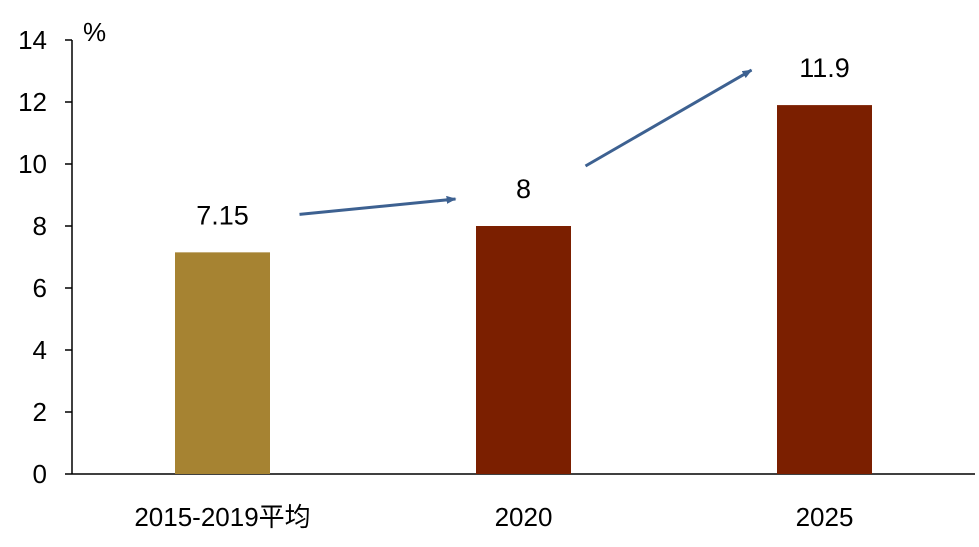 The width and height of the screenshot is (979, 547). Describe the element at coordinates (524, 517) in the screenshot. I see `x-category-label: 2020` at that location.